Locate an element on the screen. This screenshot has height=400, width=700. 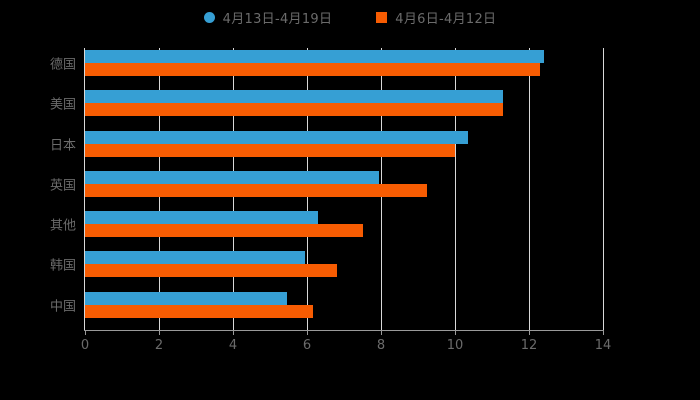
legend-label-series-0: 4月13日-4月19日 is located at coordinates (277, 19).